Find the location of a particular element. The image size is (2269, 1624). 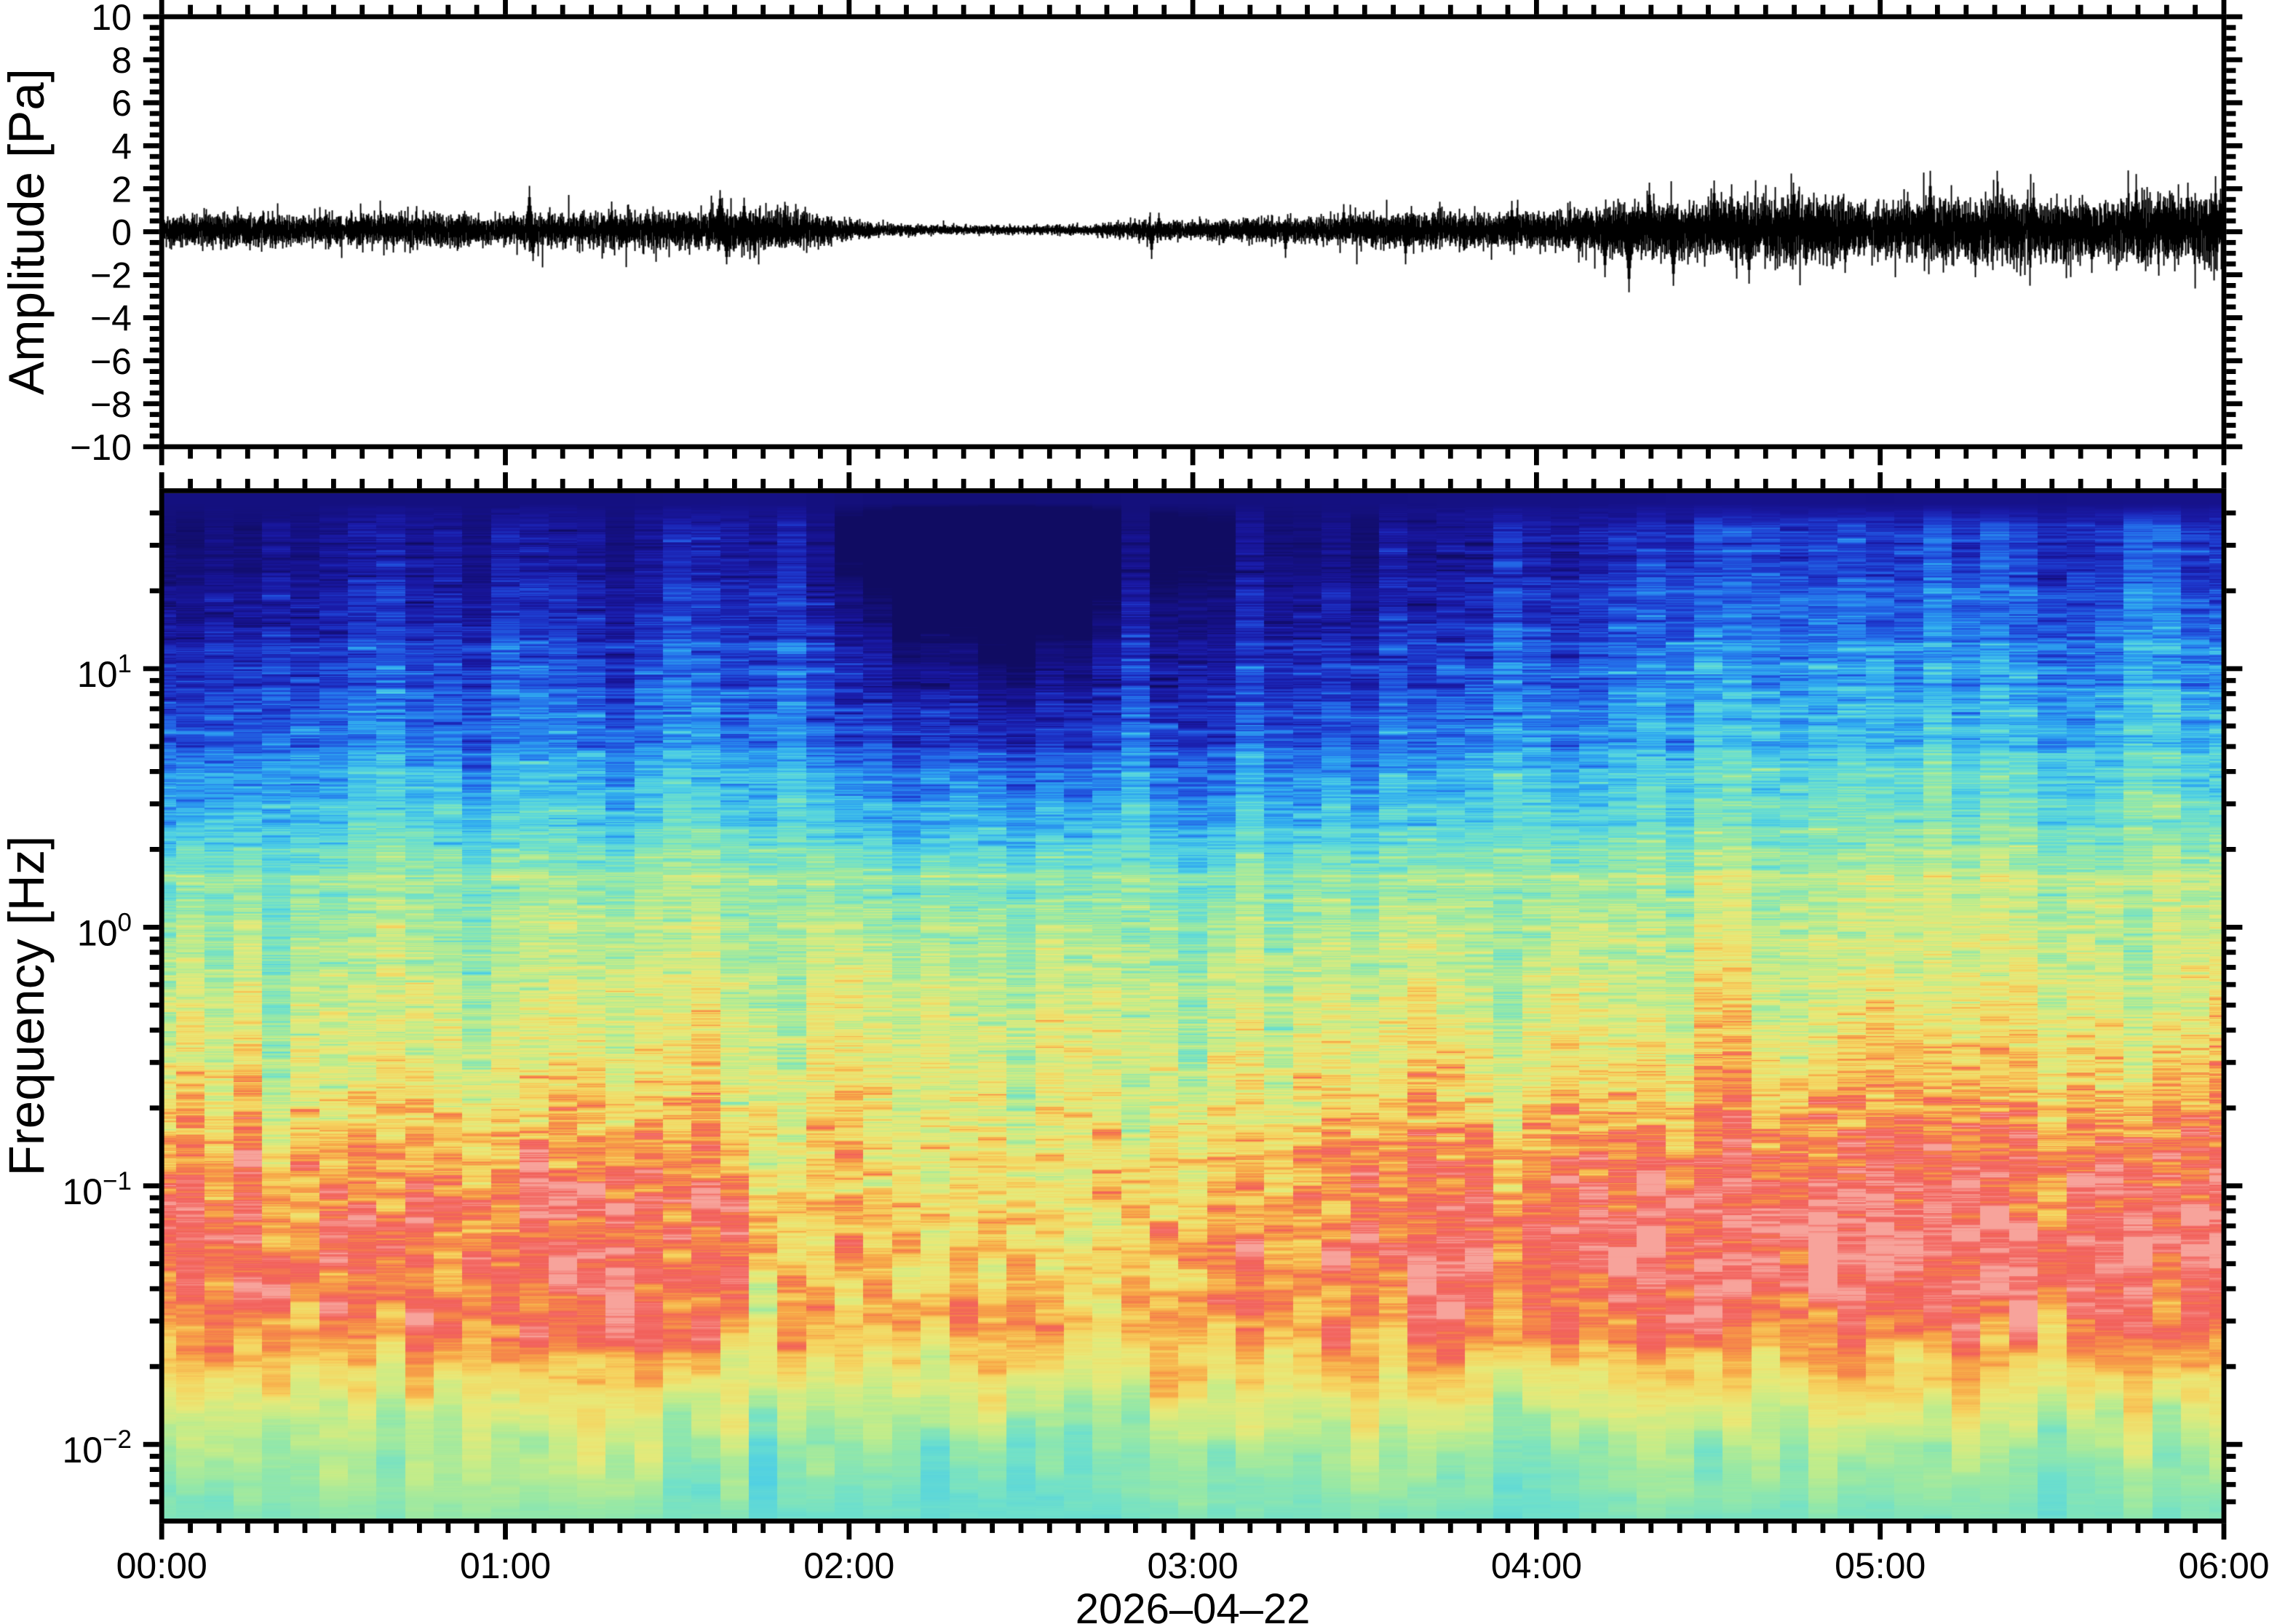

svg-text: 10 is located at coordinates (112, 19).